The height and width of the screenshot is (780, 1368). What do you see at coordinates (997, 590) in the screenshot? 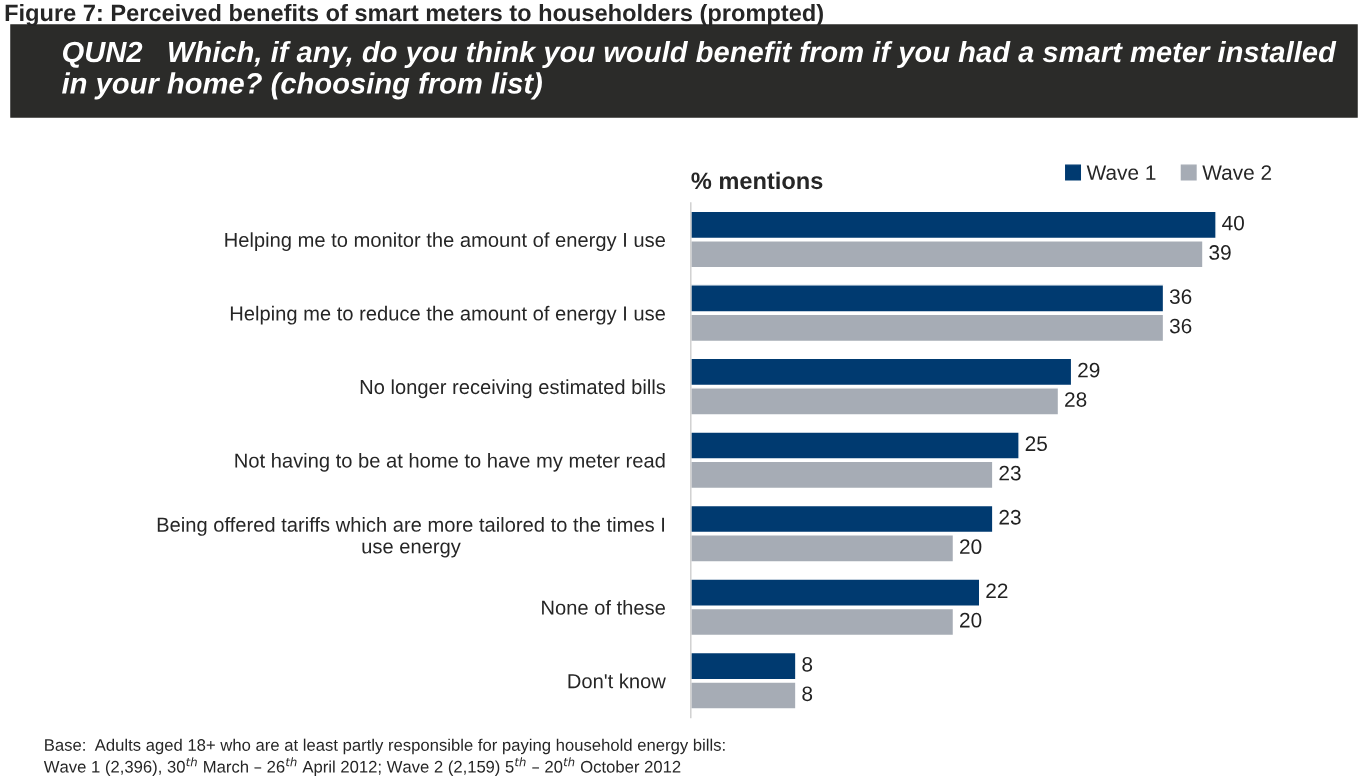
I see `data-label: 22` at bounding box center [997, 590].